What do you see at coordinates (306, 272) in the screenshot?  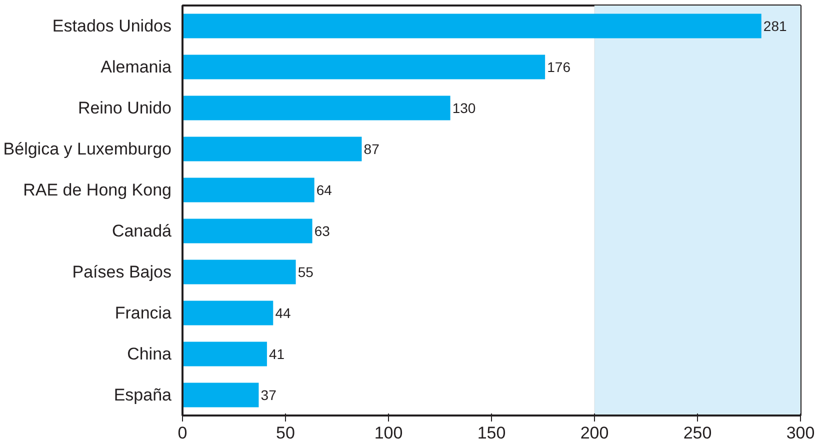 I see `data-label: 55` at bounding box center [306, 272].